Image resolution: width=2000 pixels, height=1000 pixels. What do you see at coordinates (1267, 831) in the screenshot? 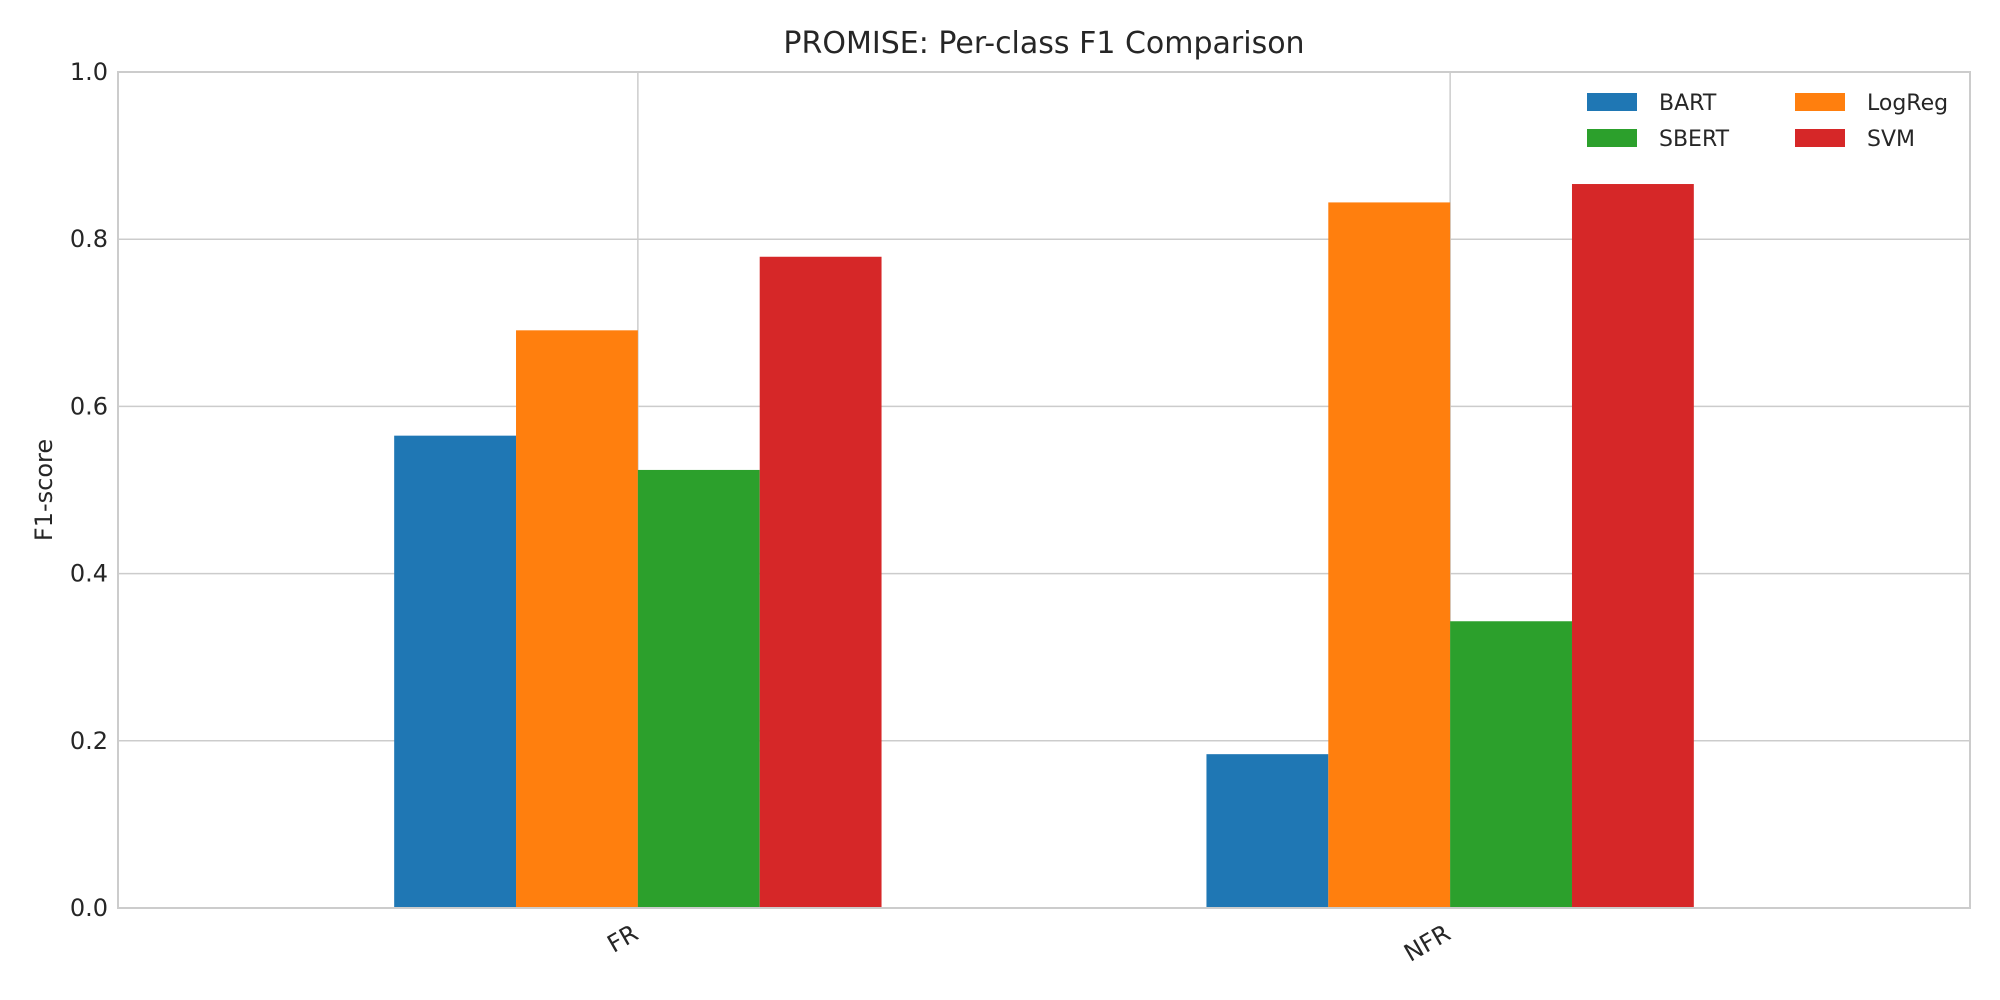
I see `bar-bart-nfr` at bounding box center [1267, 831].